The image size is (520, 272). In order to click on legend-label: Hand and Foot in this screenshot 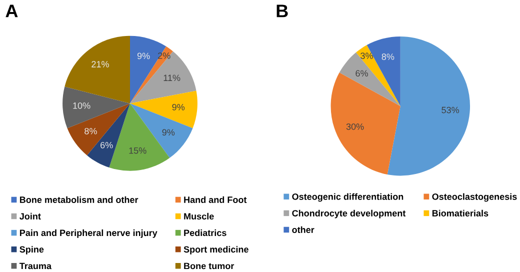, I will do `click(215, 199)`.